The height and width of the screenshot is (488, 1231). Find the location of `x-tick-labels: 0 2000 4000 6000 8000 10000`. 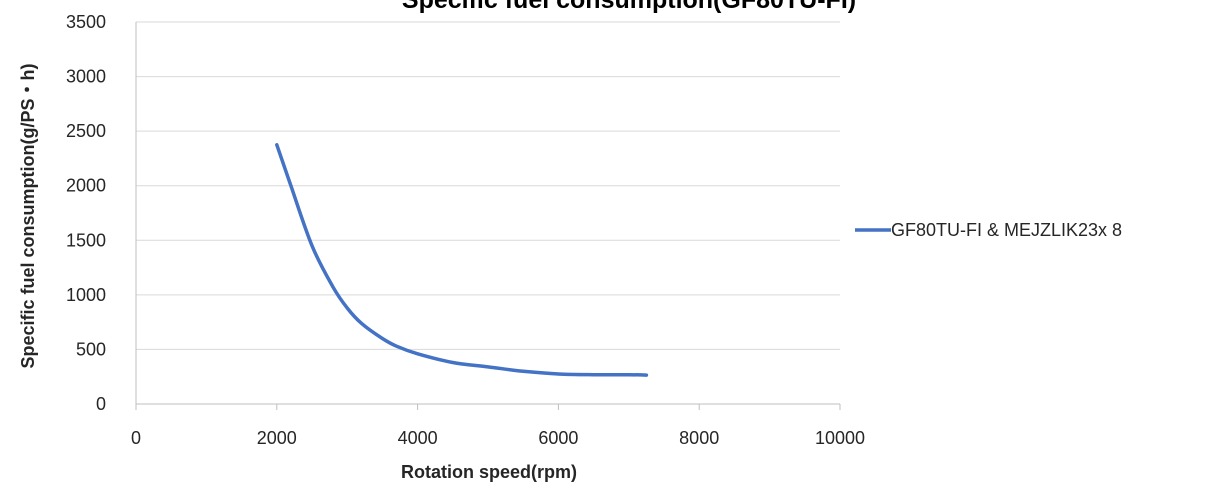

x-tick-labels: 0 2000 4000 6000 8000 10000 is located at coordinates (498, 438).